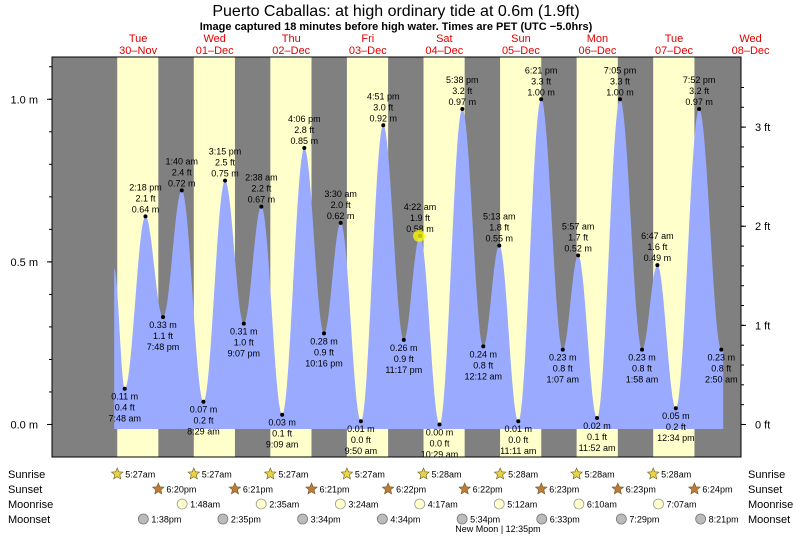 This screenshot has height=538, width=793. What do you see at coordinates (597, 437) in the screenshot?
I see `extreme-ft-label: 0.1 ft` at bounding box center [597, 437].